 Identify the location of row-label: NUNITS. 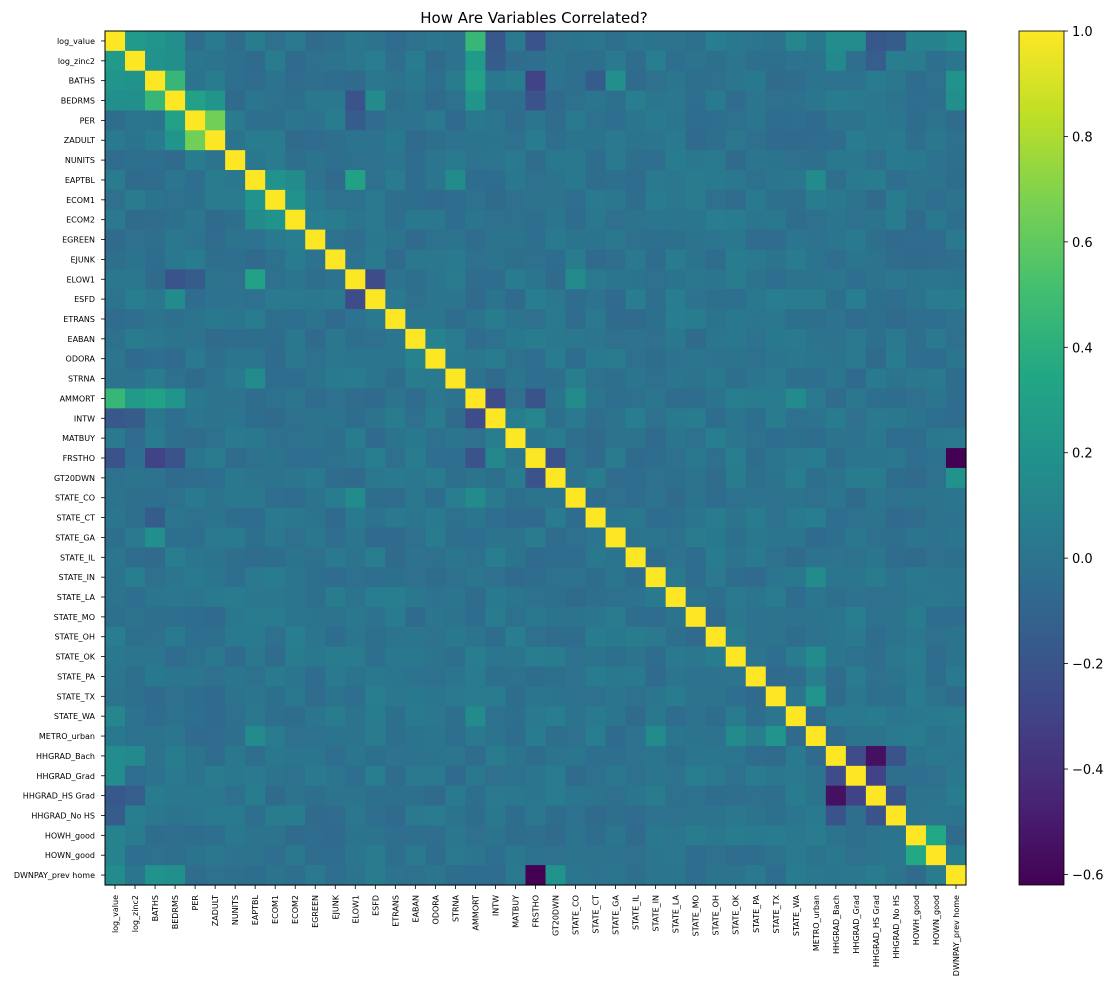
(80, 160).